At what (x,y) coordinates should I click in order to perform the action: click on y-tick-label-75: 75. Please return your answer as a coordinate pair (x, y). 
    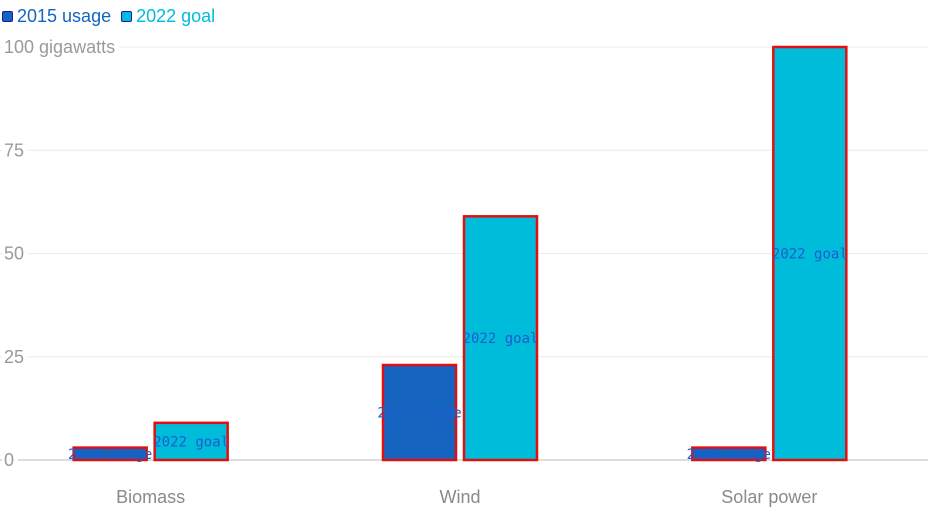
    Looking at the image, I should click on (14, 150).